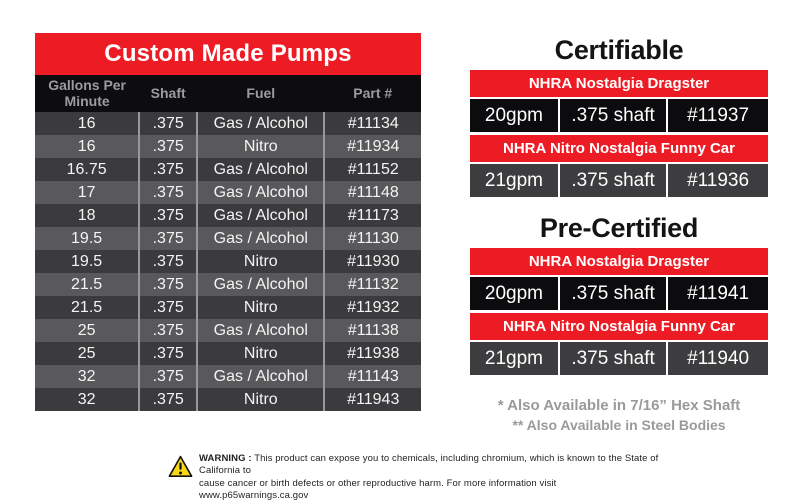 The width and height of the screenshot is (800, 502). What do you see at coordinates (261, 93) in the screenshot?
I see `column-header: Fuel` at bounding box center [261, 93].